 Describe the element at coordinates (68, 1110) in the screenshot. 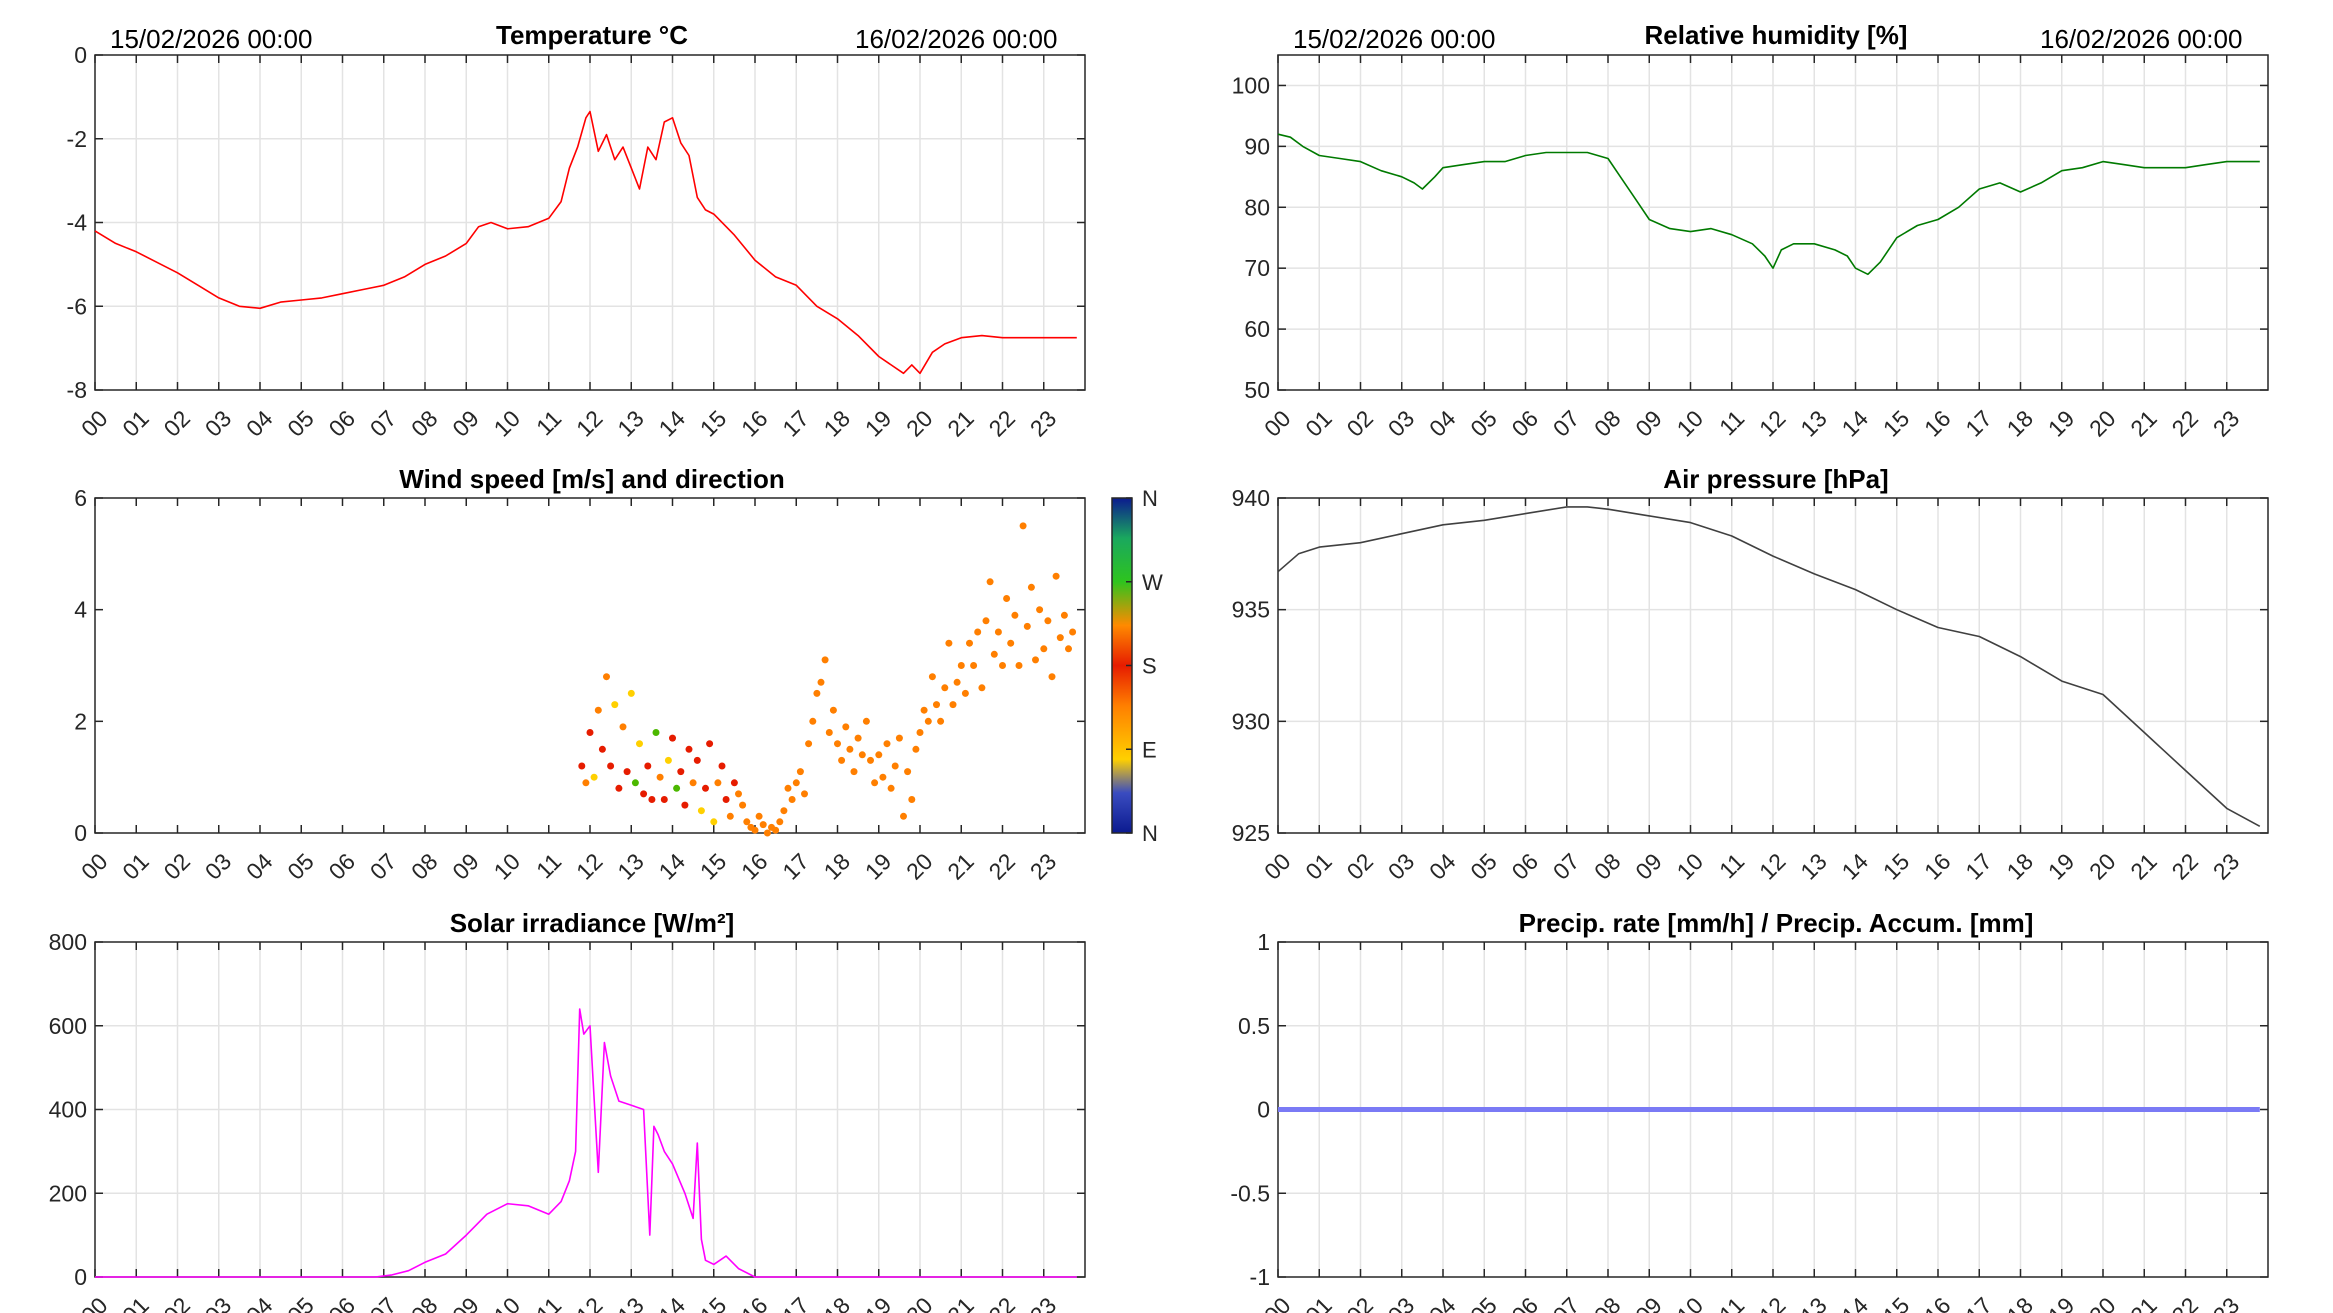

I see `y-tick-label: 400` at that location.